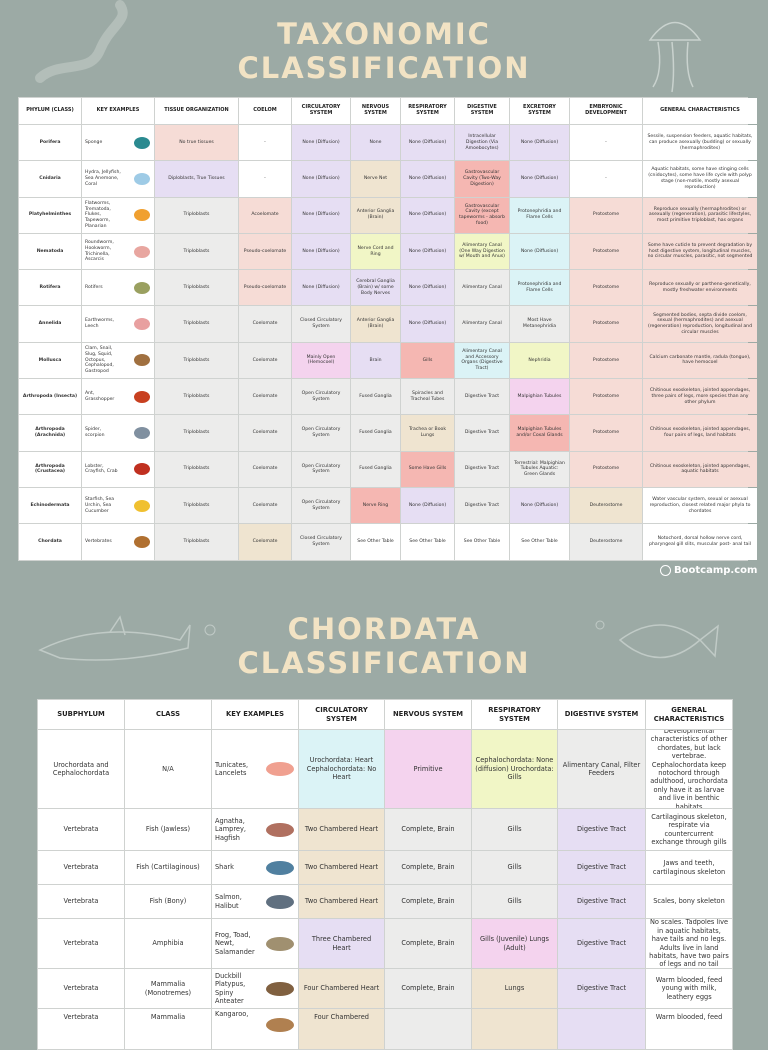 This screenshot has height=1050, width=768. Describe the element at coordinates (118, 505) in the screenshot. I see `key-examples-cell: Starfish, Sea Urchin, Sea Cucumber` at that location.